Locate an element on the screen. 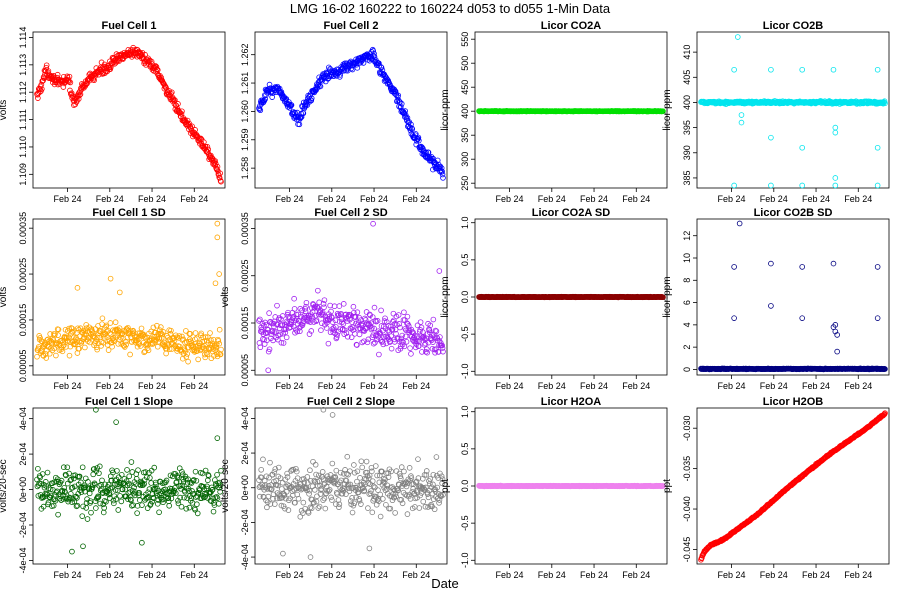 The width and height of the screenshot is (900, 600). y-tick-label: 1.110 is located at coordinates (23, 147).